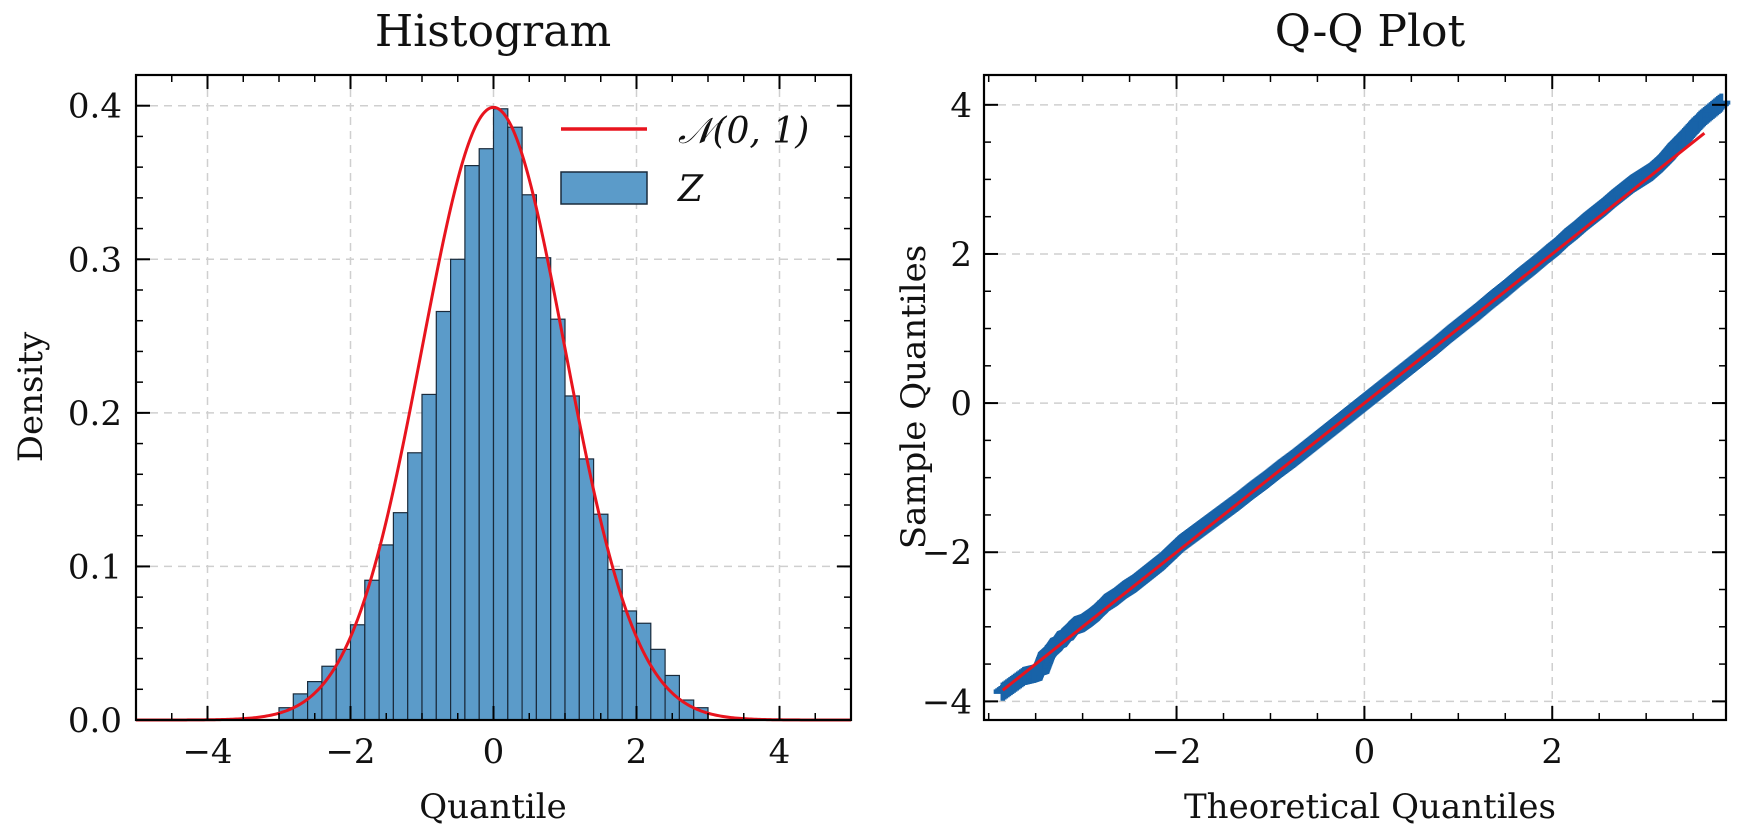 Image resolution: width=1739 pixels, height=839 pixels. I want to click on qq-title: Q-Q Plot, so click(1370, 31).